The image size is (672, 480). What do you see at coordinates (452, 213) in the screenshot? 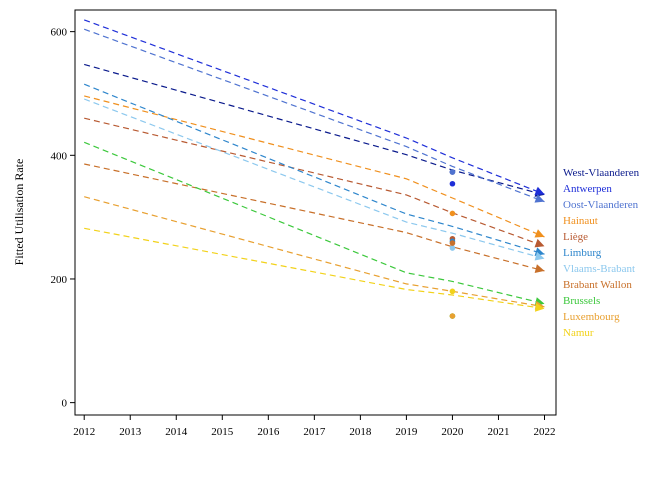
I see `observed-point-hainaut` at bounding box center [452, 213].